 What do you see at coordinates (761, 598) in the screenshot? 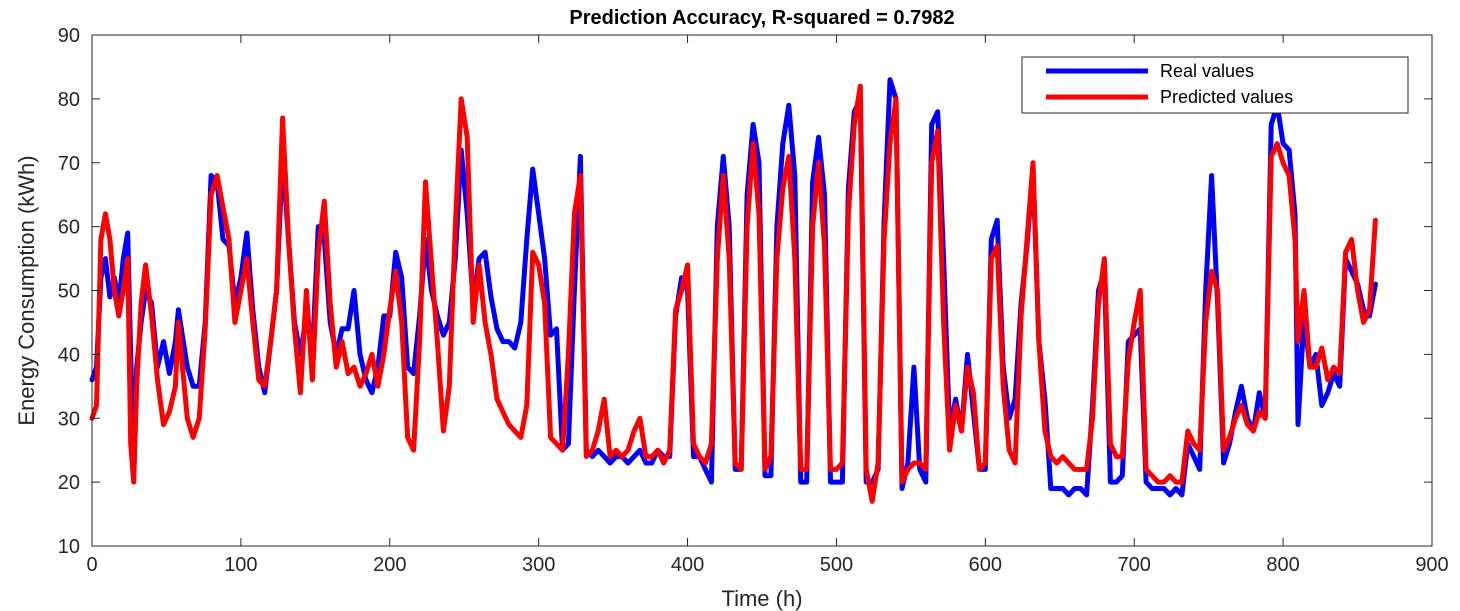
I see `x-axis-label: Time (h)` at bounding box center [761, 598].